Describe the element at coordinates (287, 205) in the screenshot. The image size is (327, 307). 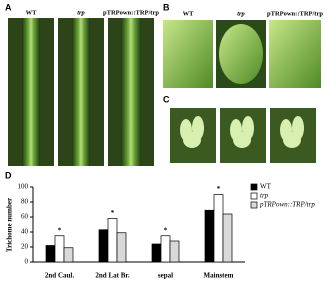
I see `legend-label: pTRPown::TRP/trp` at that location.